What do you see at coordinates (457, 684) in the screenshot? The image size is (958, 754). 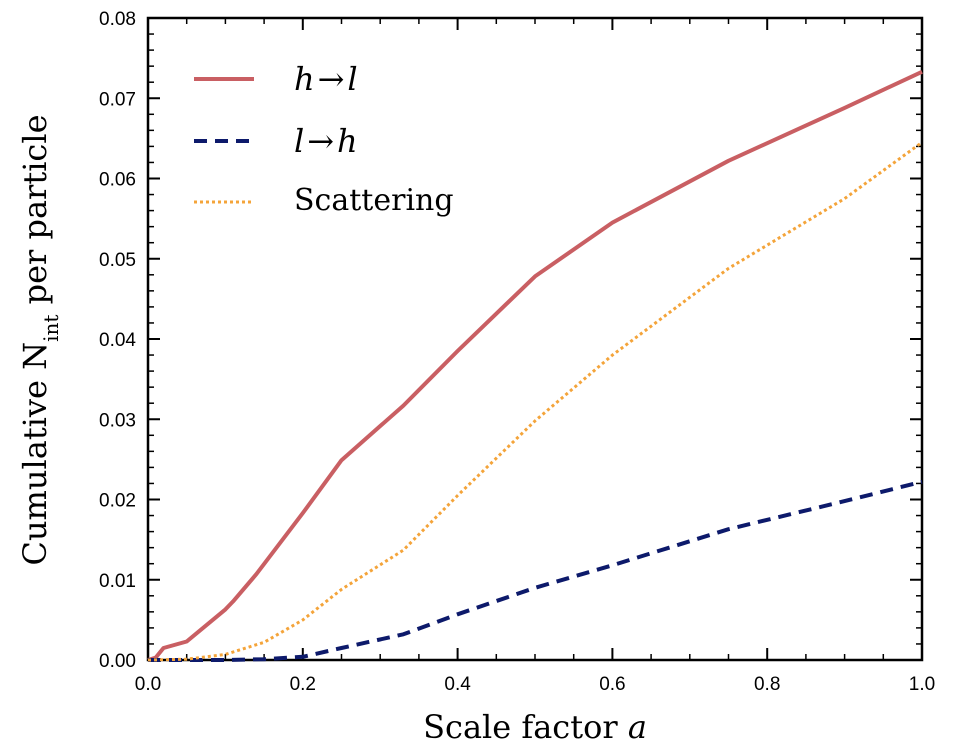 I see `x-tick-label: 0.4` at bounding box center [457, 684].